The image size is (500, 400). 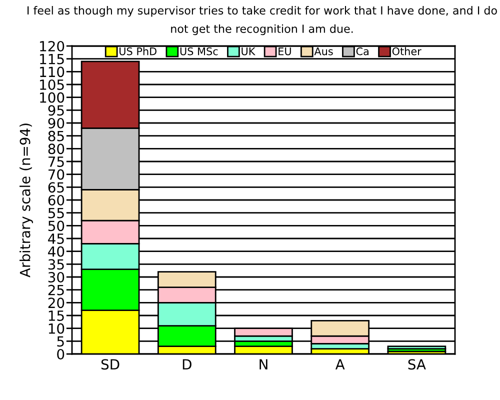 I want to click on x-tick-label: N, so click(x=264, y=364).